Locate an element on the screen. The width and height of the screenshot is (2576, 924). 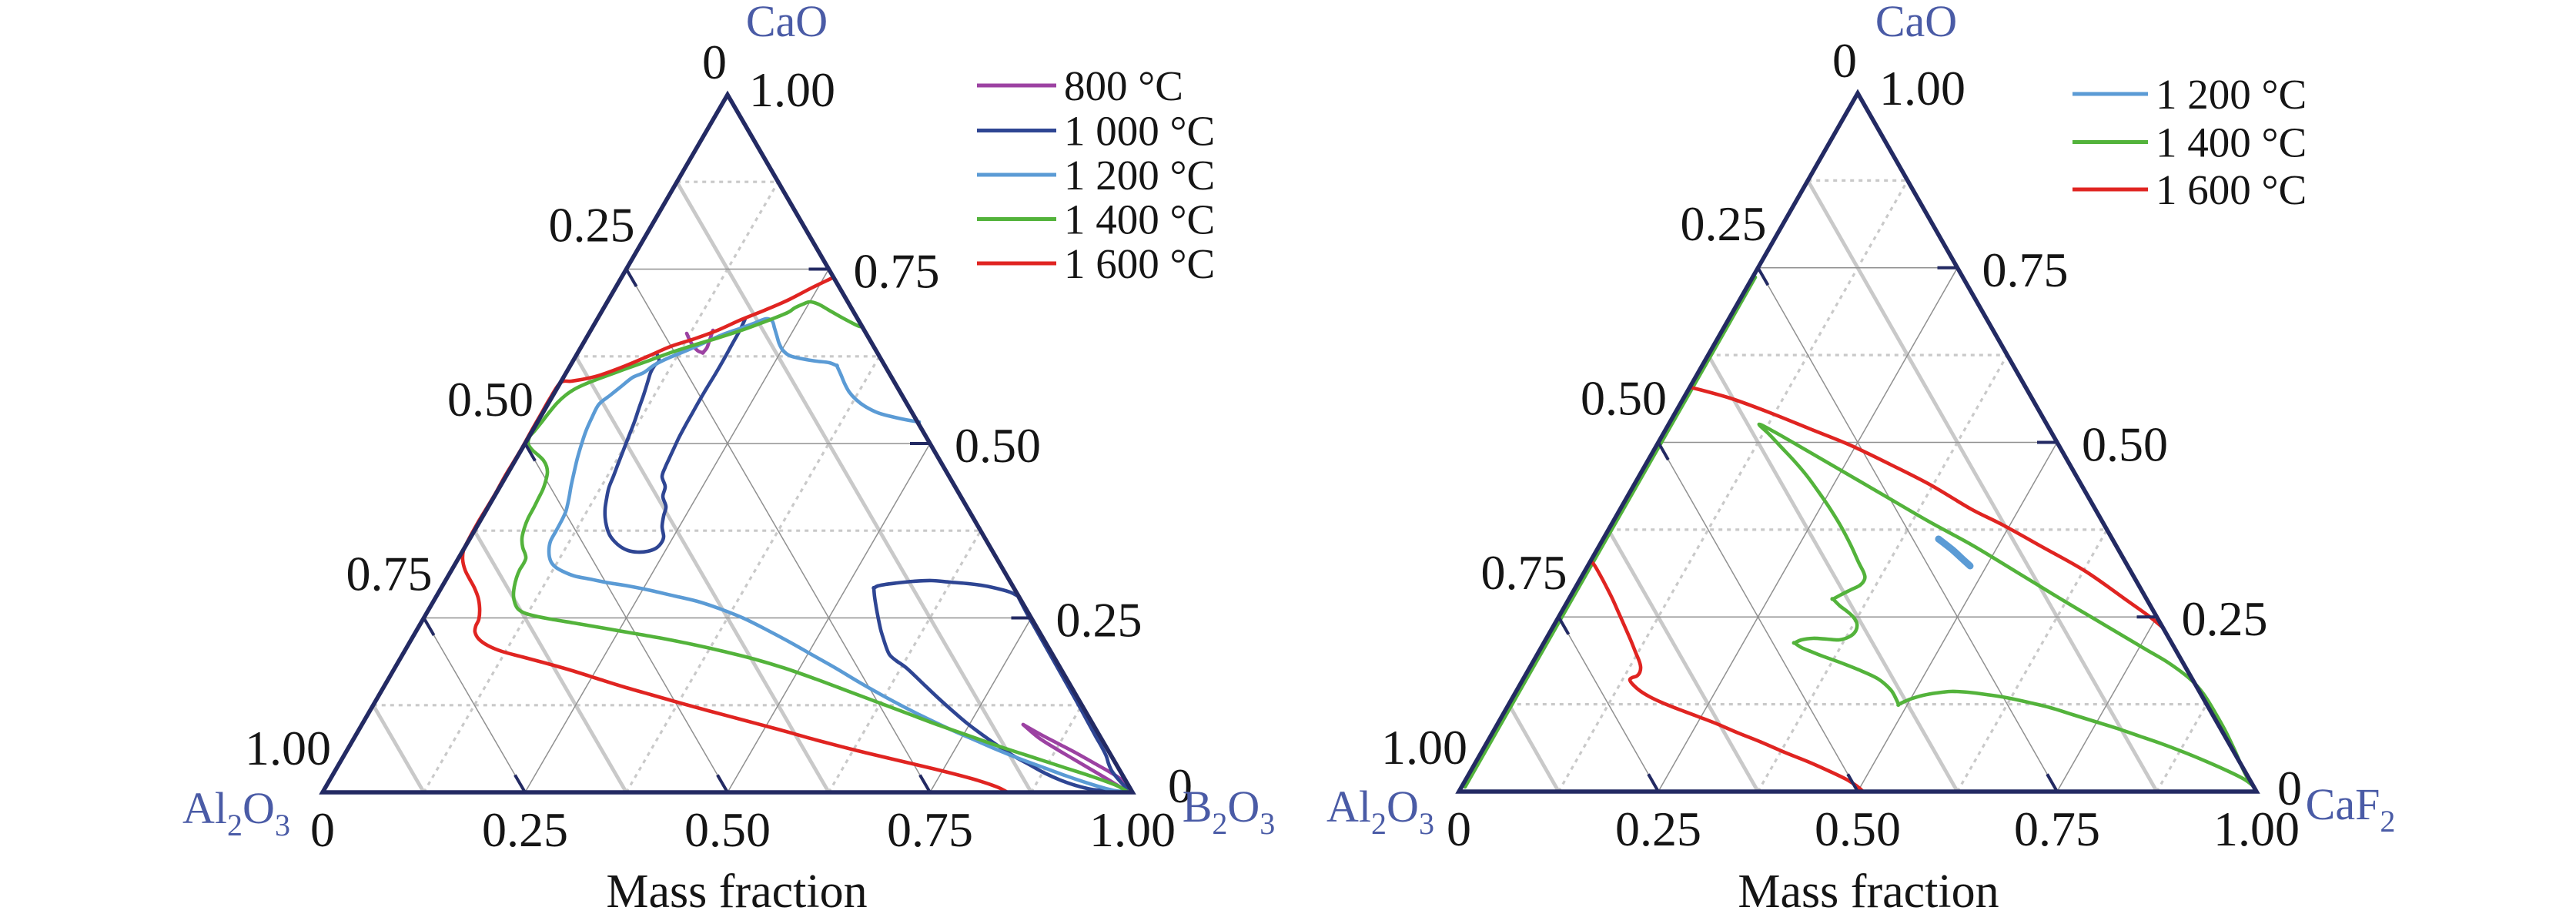
svg-text: 800 °C is located at coordinates (1124, 85).